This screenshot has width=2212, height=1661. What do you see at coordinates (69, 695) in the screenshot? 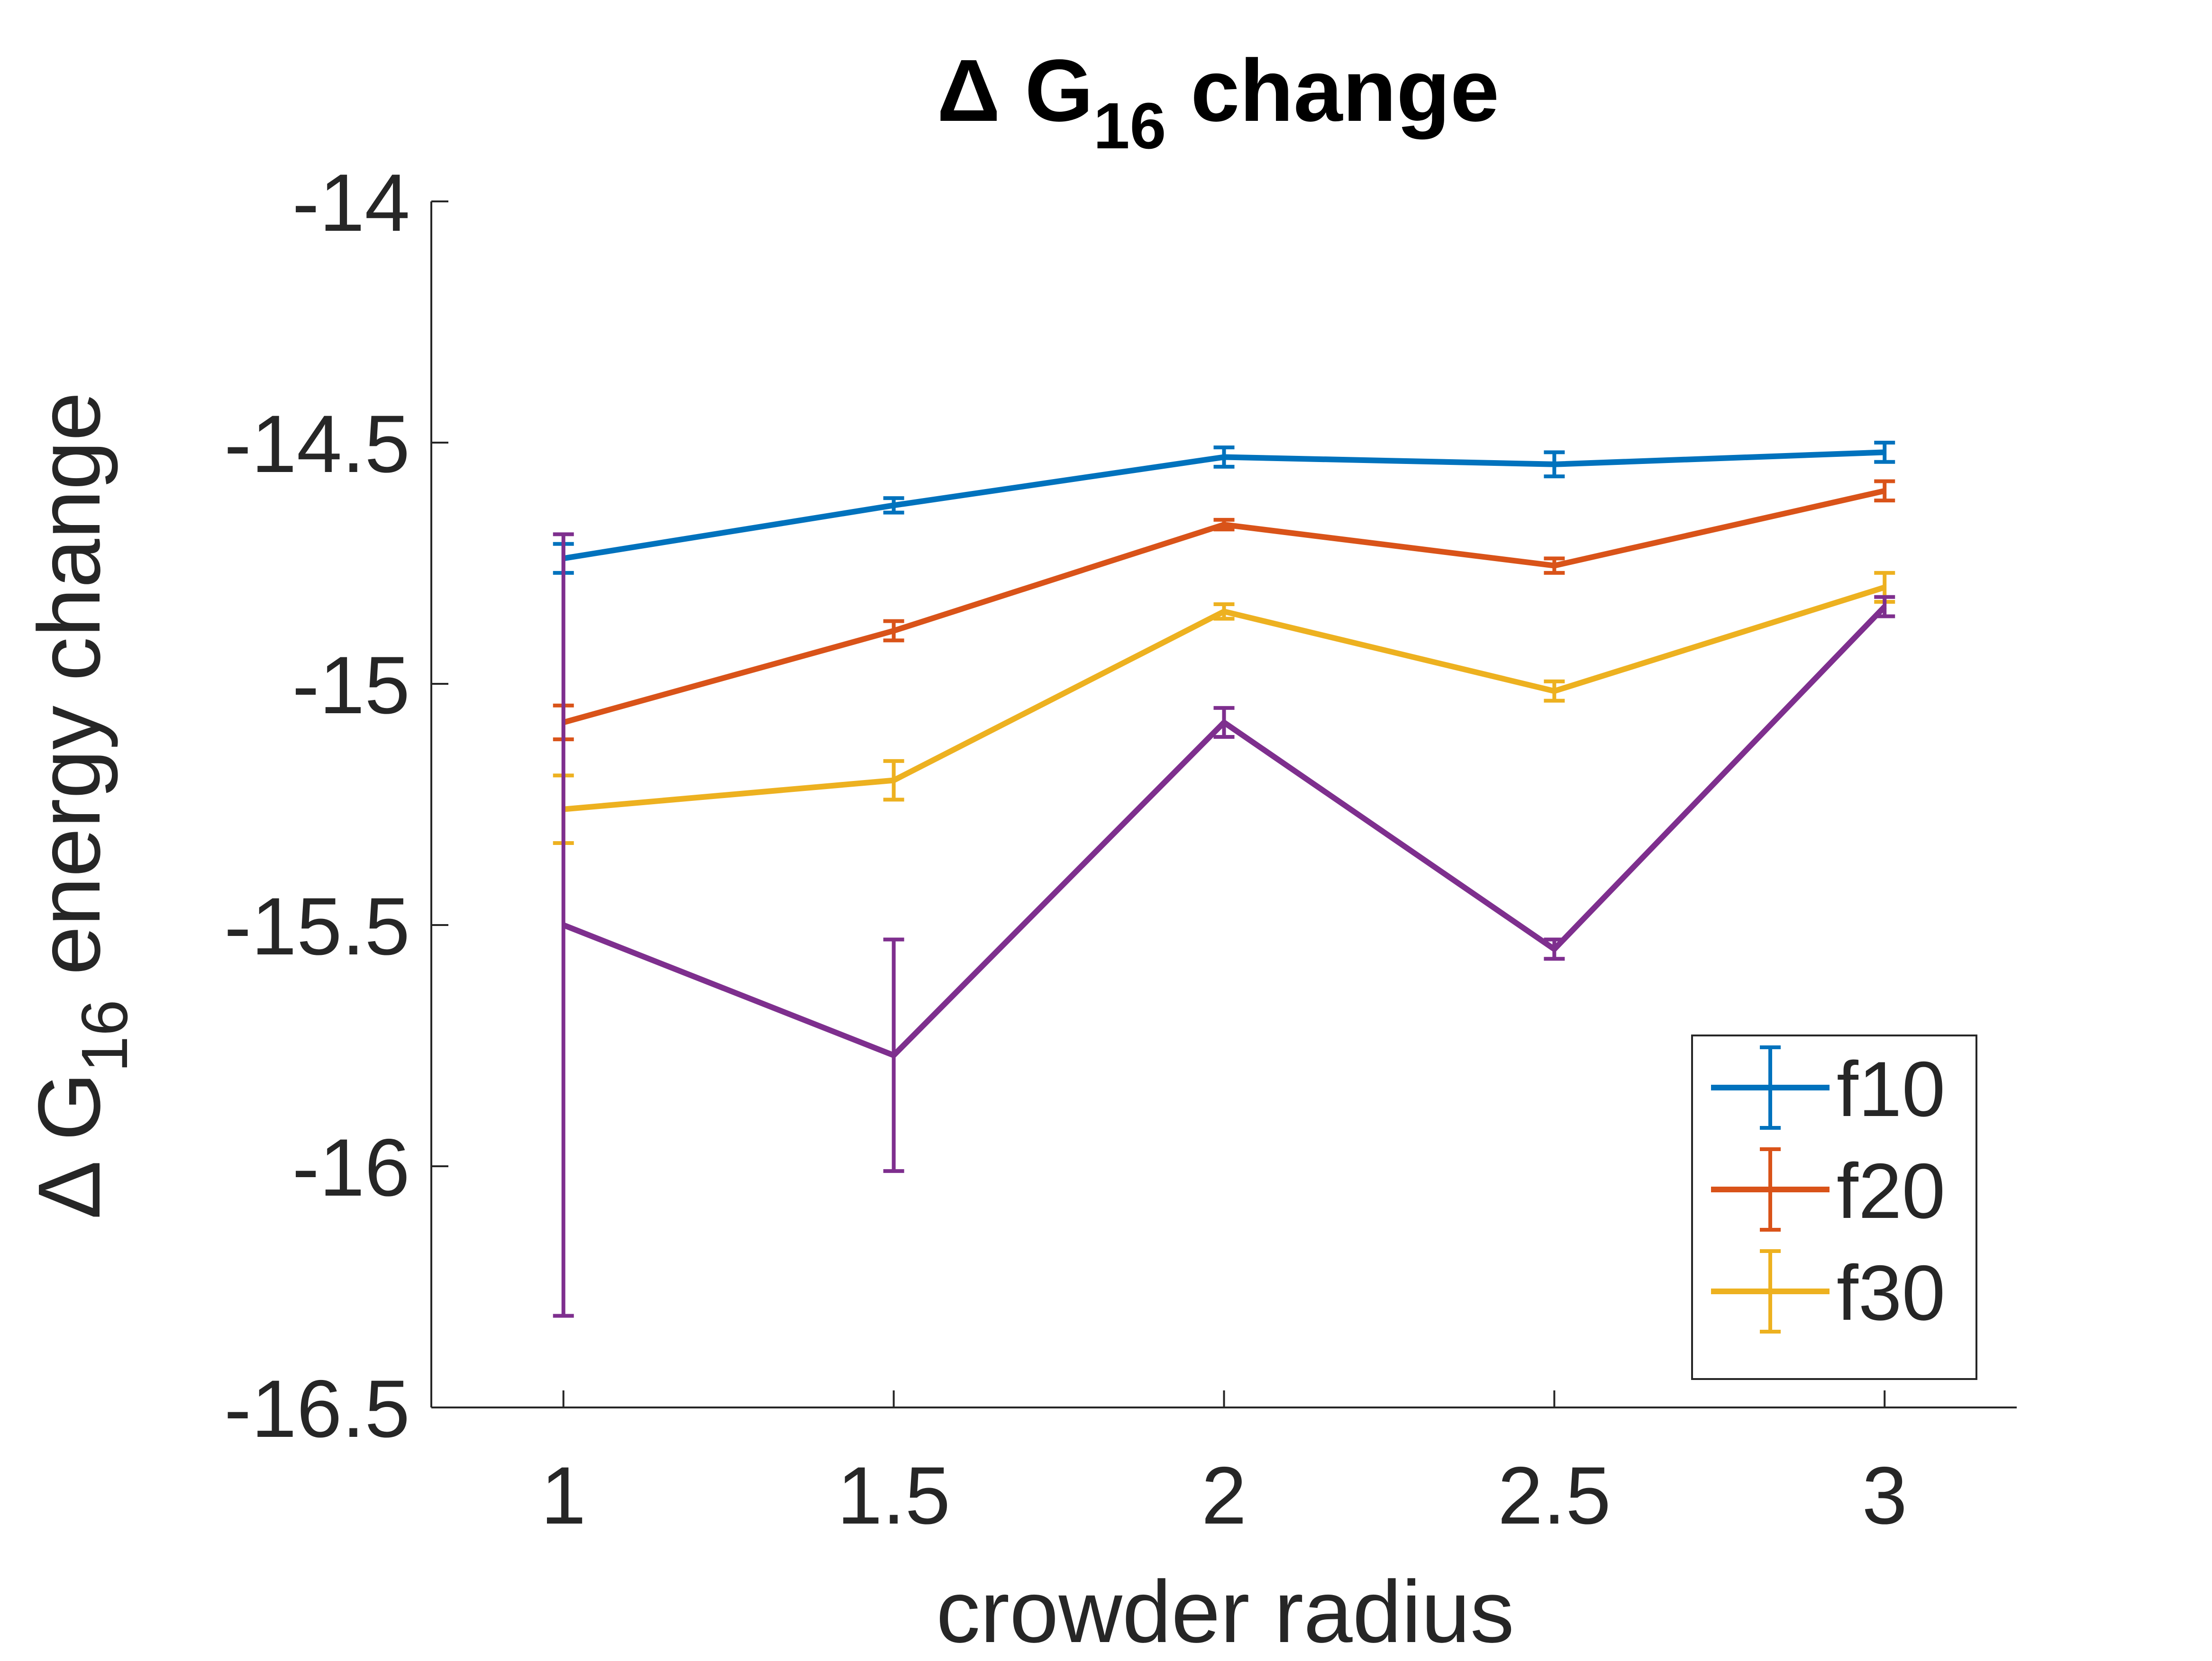
I see `y-axis-label-suffix: energy change` at bounding box center [69, 695].